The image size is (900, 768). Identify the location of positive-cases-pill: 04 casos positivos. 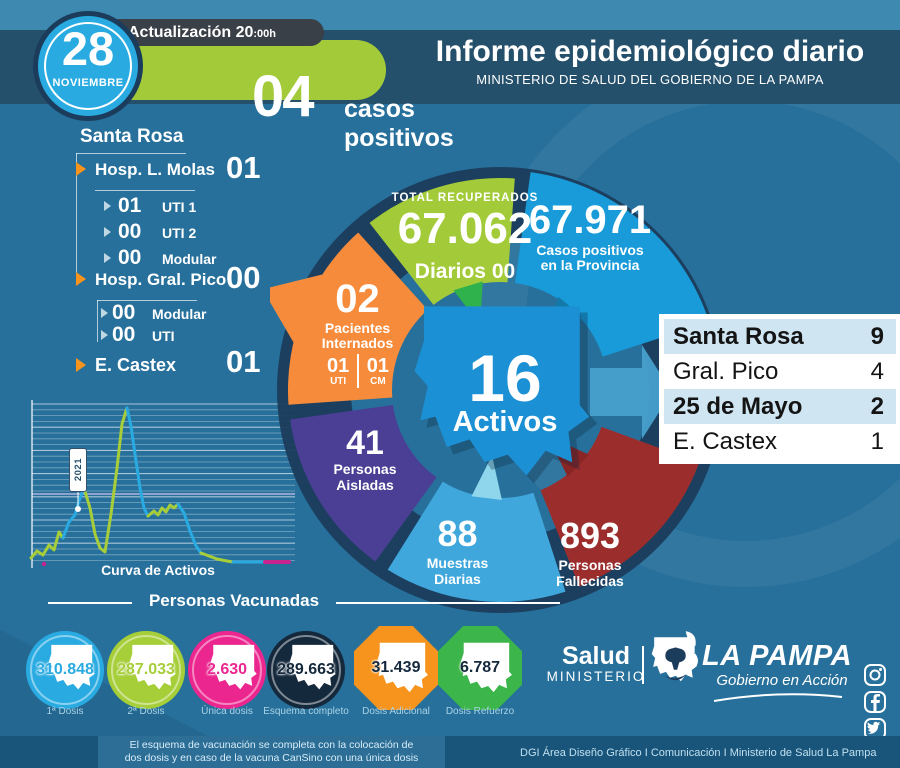
(283, 96).